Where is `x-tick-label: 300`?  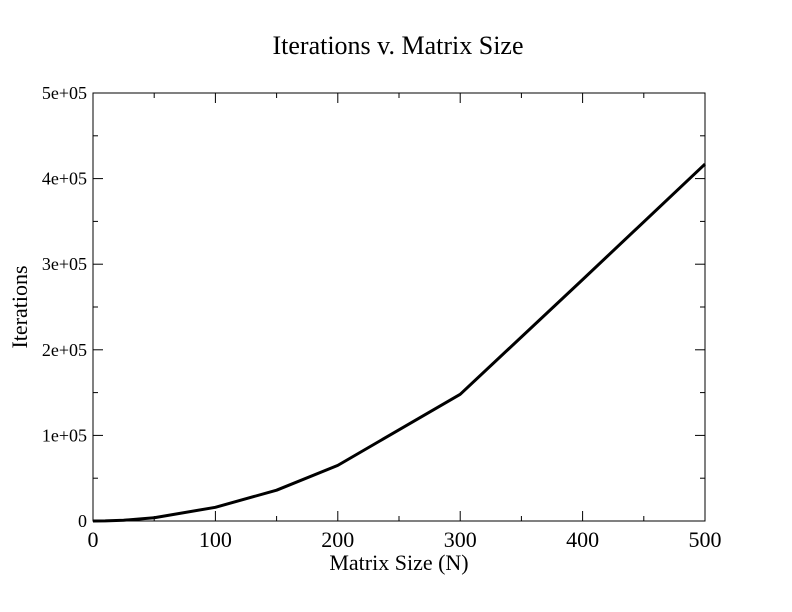
x-tick-label: 300 is located at coordinates (460, 539).